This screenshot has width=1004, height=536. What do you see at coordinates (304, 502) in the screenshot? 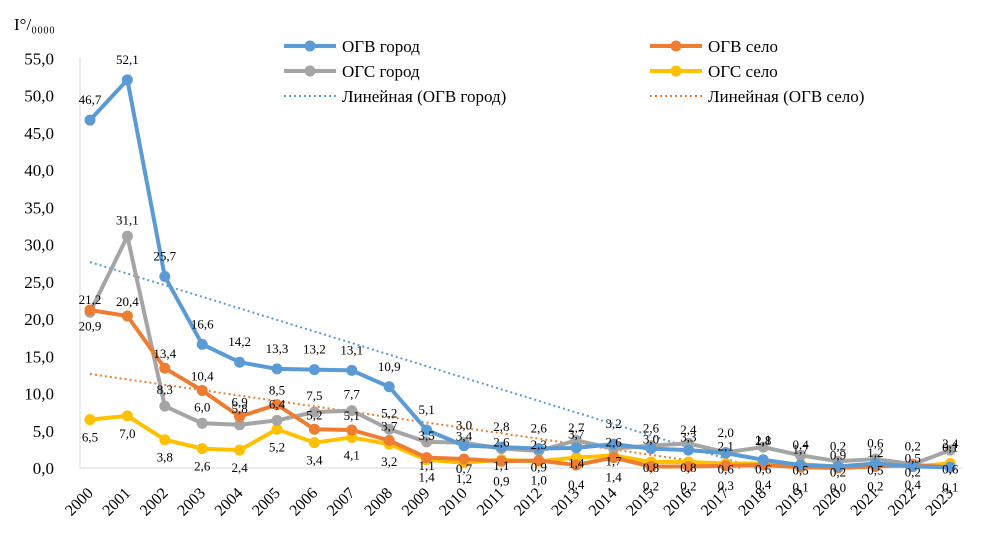
I see `x-tick-label: 2006` at bounding box center [304, 502].